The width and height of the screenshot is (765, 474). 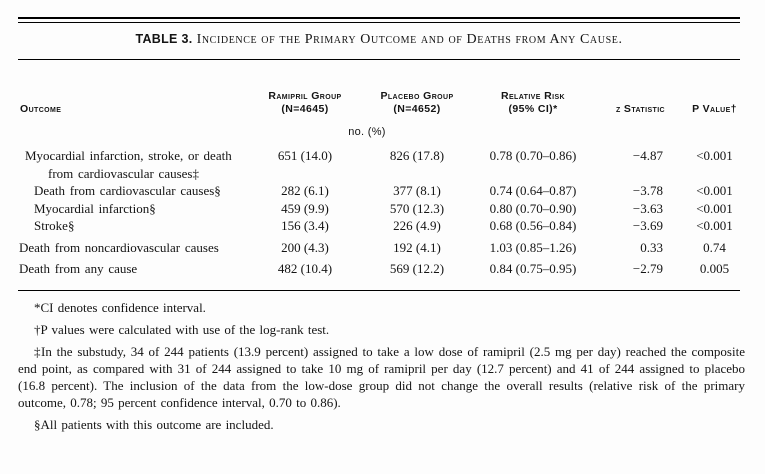 What do you see at coordinates (714, 247) in the screenshot?
I see `p-value-cell: 0.74` at bounding box center [714, 247].